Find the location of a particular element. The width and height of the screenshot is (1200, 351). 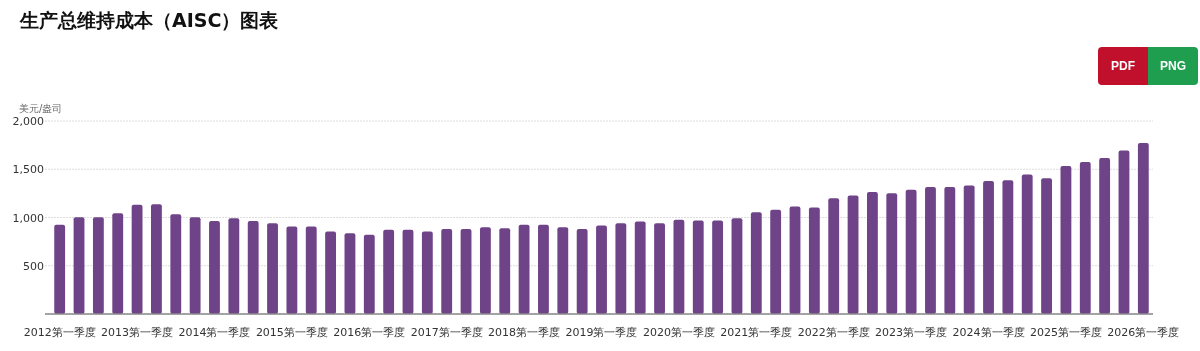

y-tick-label: 2,000 is located at coordinates (28, 121).